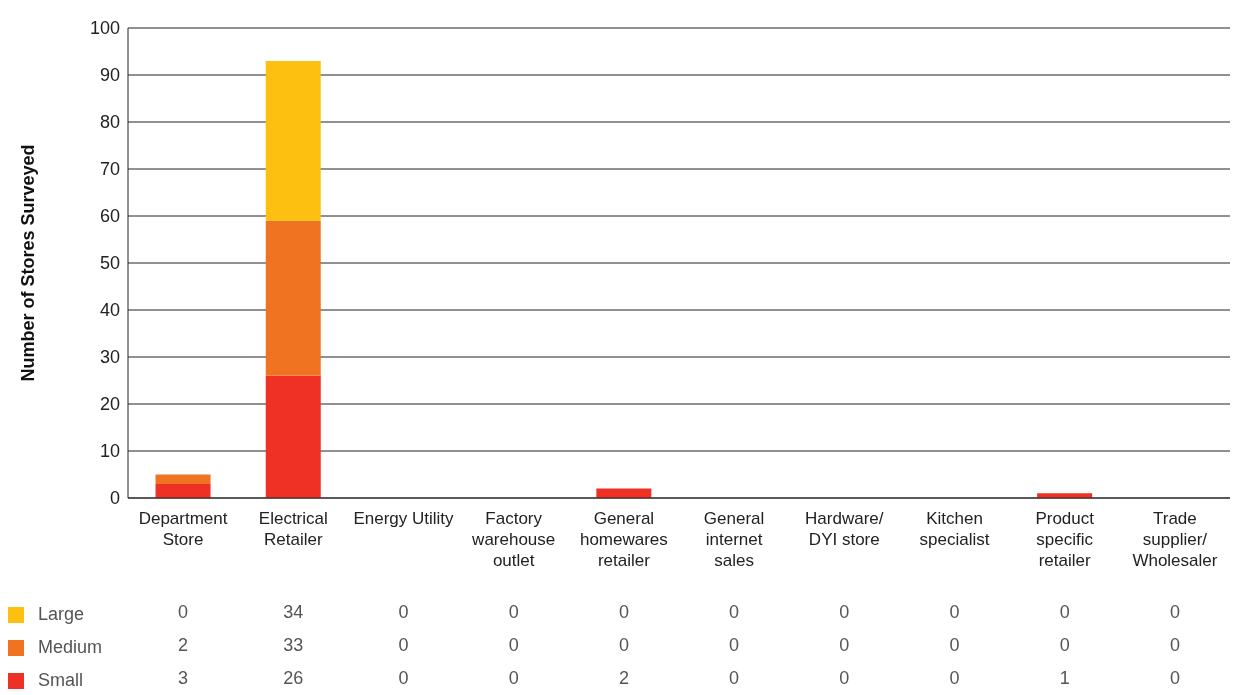 The width and height of the screenshot is (1246, 695). Describe the element at coordinates (293, 612) in the screenshot. I see `data-label: 34` at that location.